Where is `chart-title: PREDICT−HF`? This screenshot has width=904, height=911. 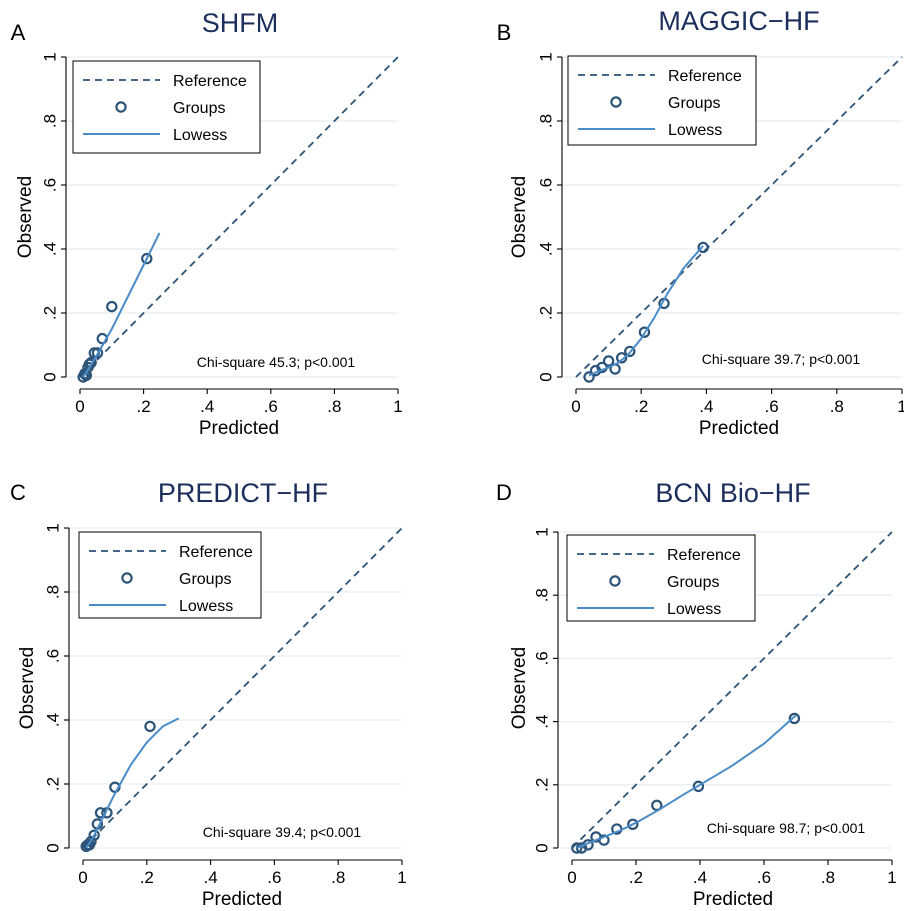 chart-title: PREDICT−HF is located at coordinates (243, 493).